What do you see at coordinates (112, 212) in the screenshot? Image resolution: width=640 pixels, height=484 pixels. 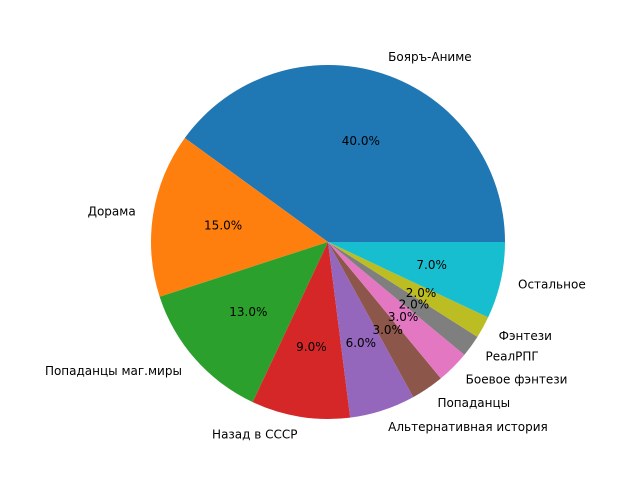 I see `pie-category-label-1: Дорама` at bounding box center [112, 212].